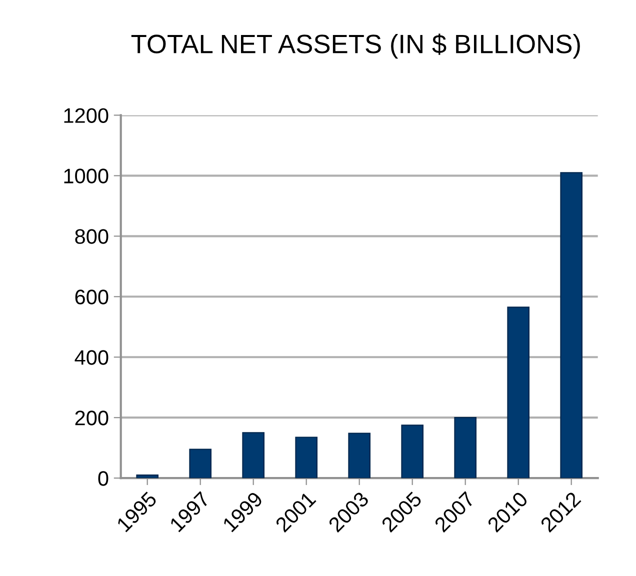 The width and height of the screenshot is (636, 576). What do you see at coordinates (86, 115) in the screenshot?
I see `y-tick-label: 1200` at bounding box center [86, 115].